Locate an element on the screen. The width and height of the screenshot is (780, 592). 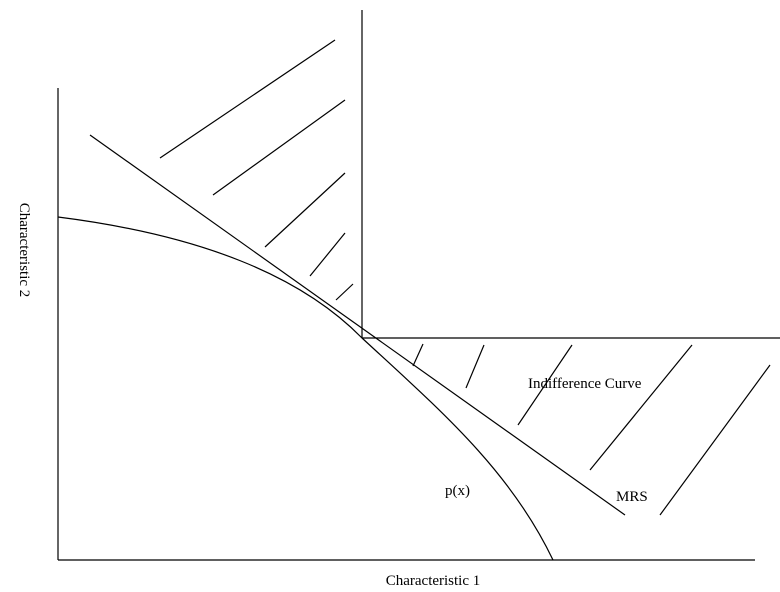
production-frontier-label: p(x) is located at coordinates (457, 491).